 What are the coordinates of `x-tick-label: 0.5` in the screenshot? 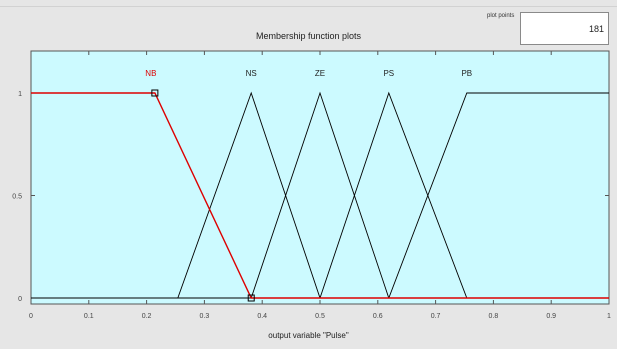 It's located at (320, 316).